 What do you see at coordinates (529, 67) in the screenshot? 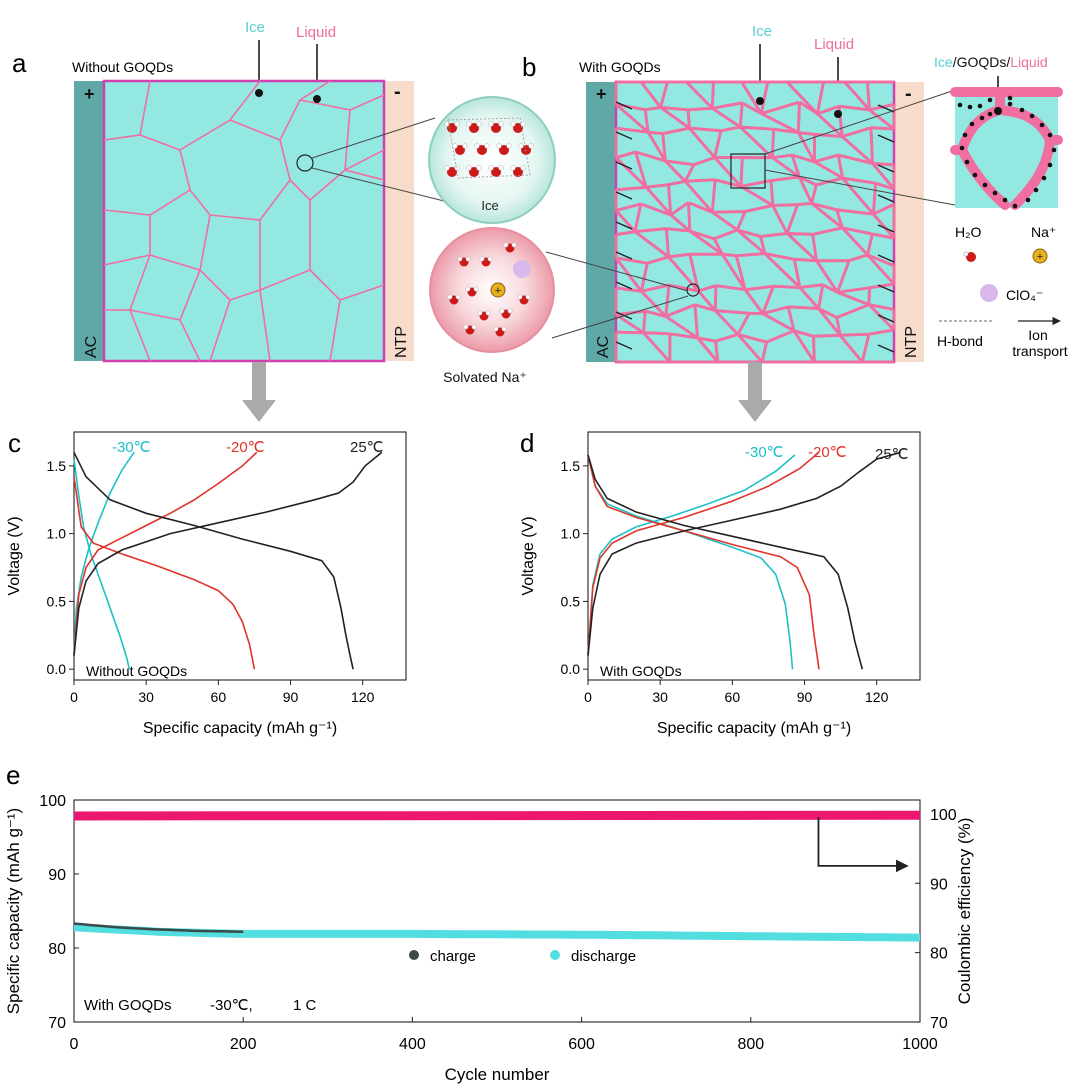
I see `panel-letter-b: b` at bounding box center [529, 67].